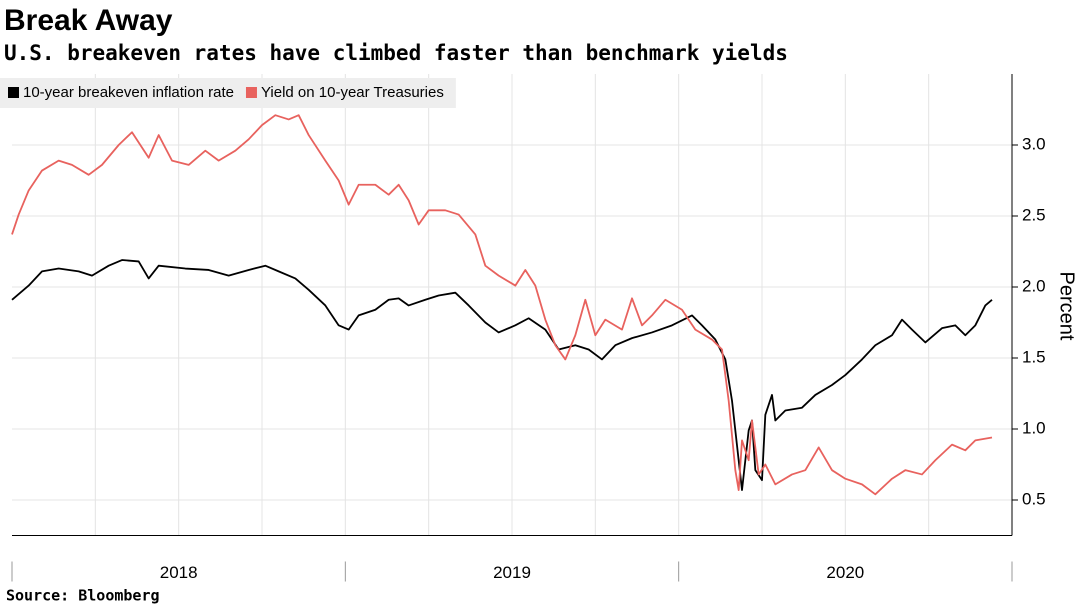  I want to click on y-tick-label: 1.5, so click(1034, 356).